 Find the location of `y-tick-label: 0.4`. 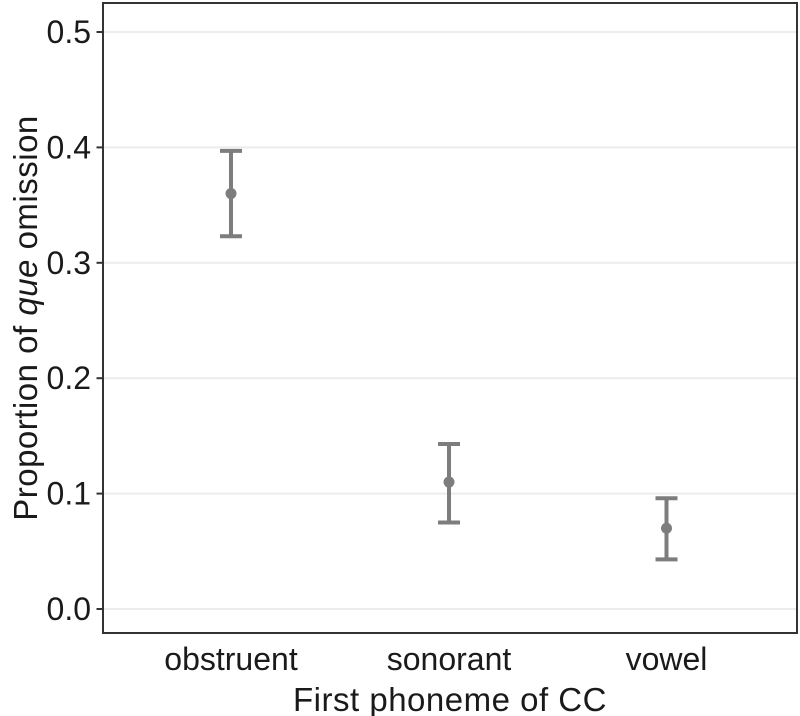

y-tick-label: 0.4 is located at coordinates (69, 147).